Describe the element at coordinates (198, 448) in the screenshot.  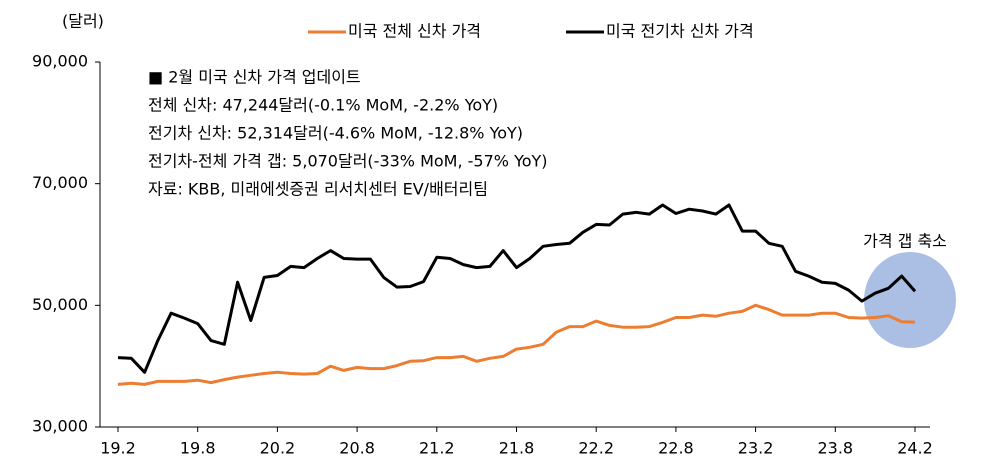
I see `x-tick-label: 19.8` at that location.